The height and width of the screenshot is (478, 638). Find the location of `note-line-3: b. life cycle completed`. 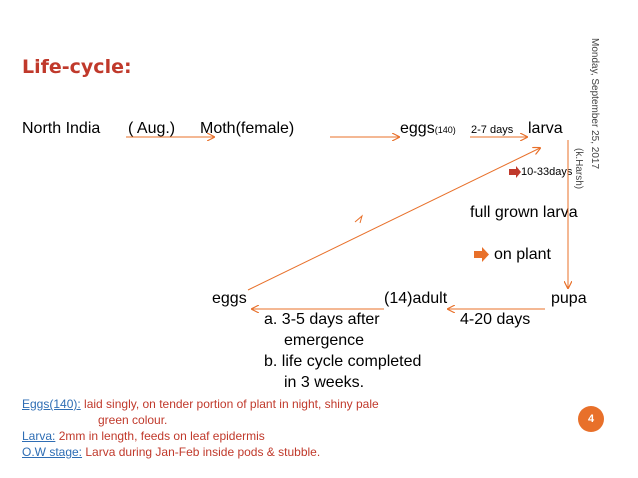

note-line-3: b. life cycle completed is located at coordinates (343, 361).